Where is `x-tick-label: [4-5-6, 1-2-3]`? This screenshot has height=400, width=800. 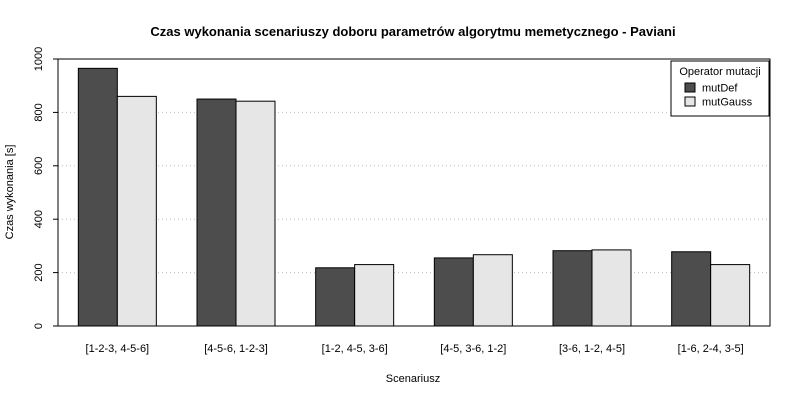 x-tick-label: [4-5-6, 1-2-3] is located at coordinates (236, 349).